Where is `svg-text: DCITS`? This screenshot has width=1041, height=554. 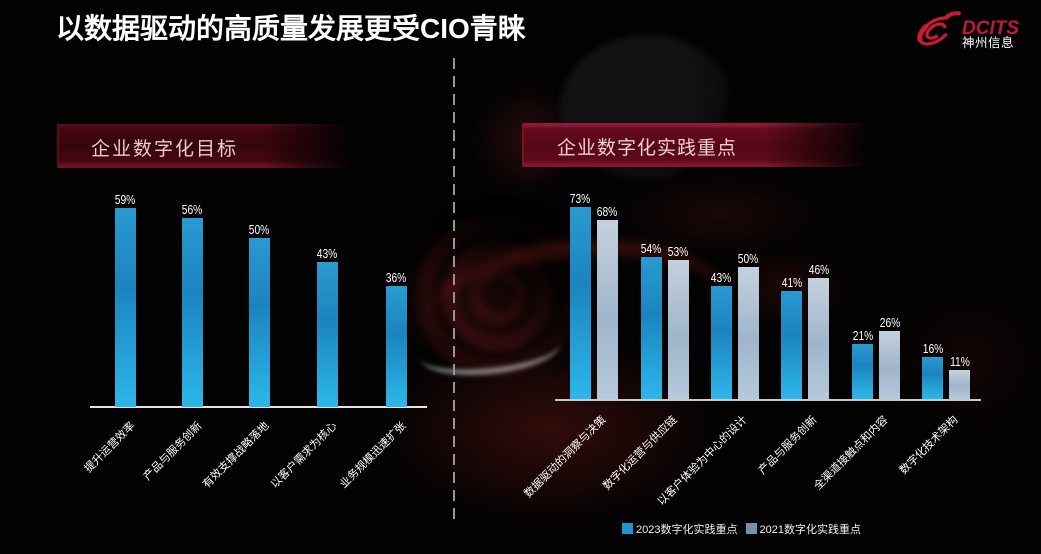
svg-text: DCITS is located at coordinates (990, 28).